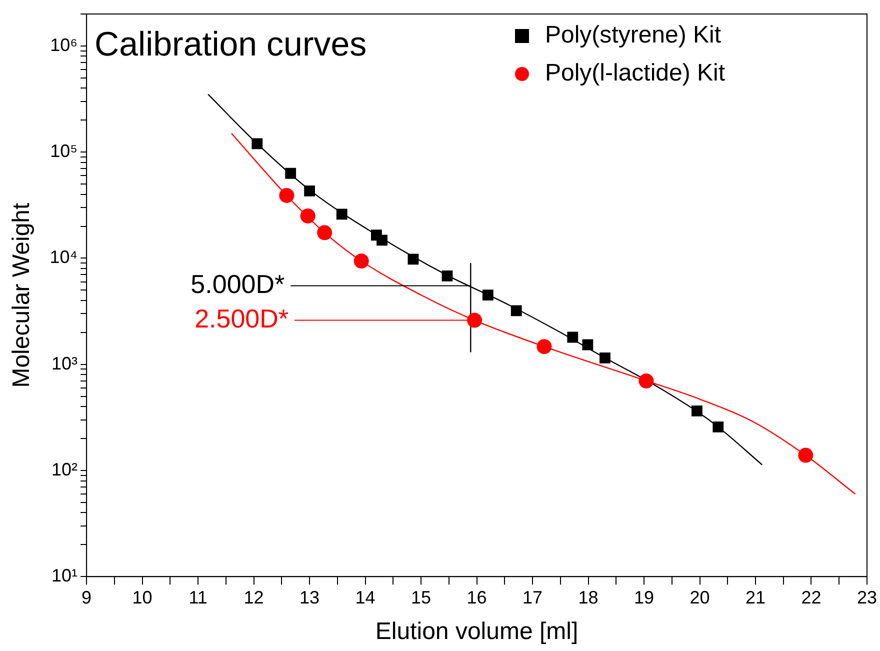  I want to click on y-axis-title: Molecular Weight, so click(22, 295).